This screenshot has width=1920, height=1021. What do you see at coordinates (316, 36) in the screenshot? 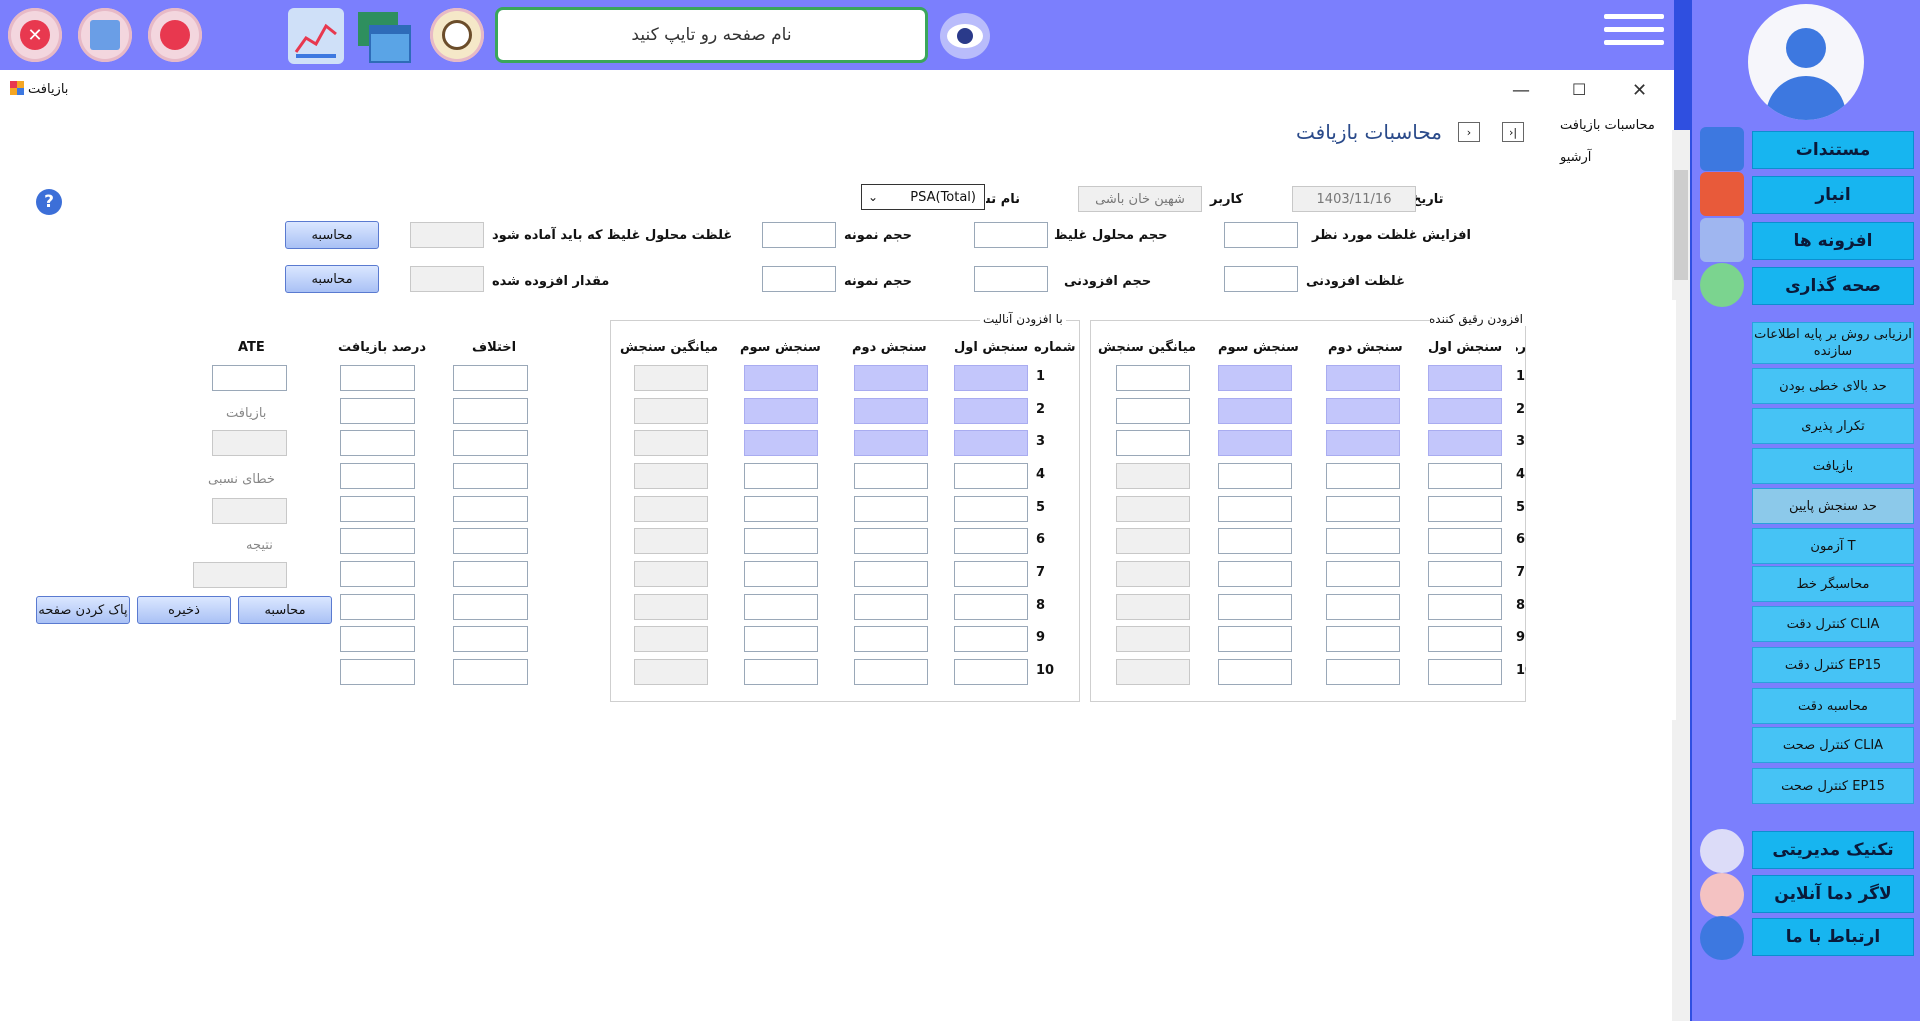
I see `chart-icon` at bounding box center [316, 36].